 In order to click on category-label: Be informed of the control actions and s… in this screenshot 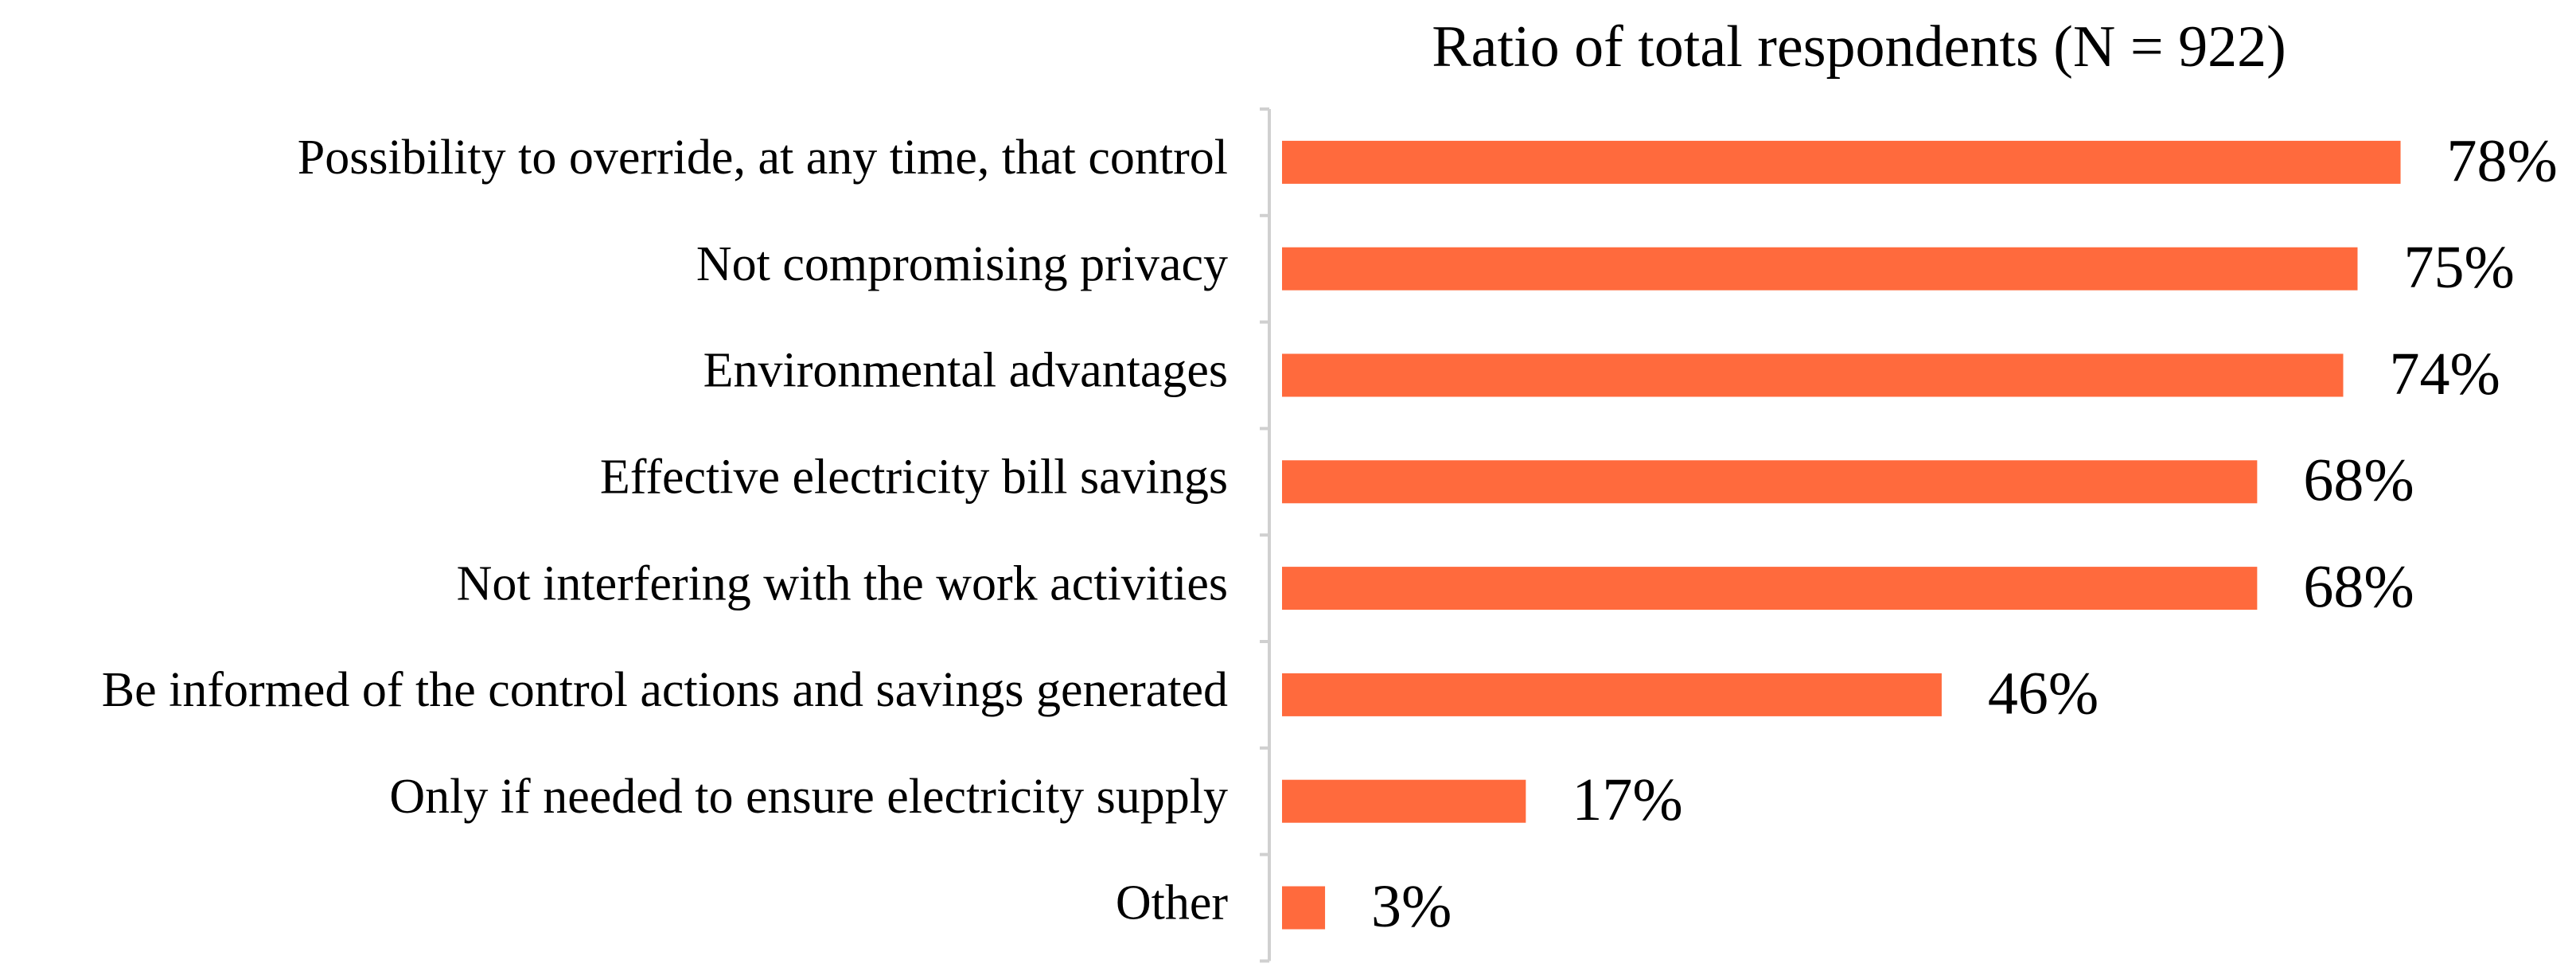, I will do `click(665, 690)`.